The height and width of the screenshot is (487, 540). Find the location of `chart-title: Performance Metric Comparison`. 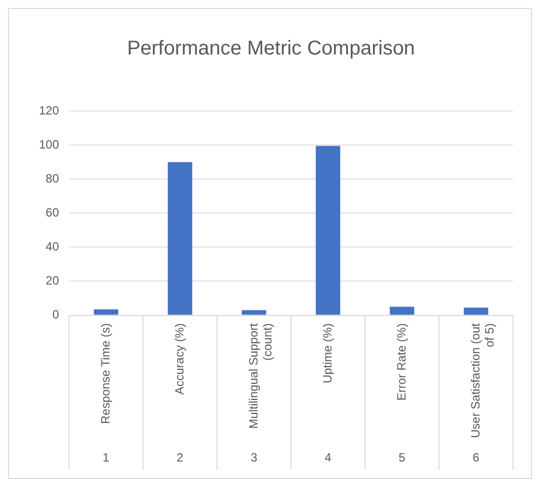

chart-title: Performance Metric Comparison is located at coordinates (271, 49).